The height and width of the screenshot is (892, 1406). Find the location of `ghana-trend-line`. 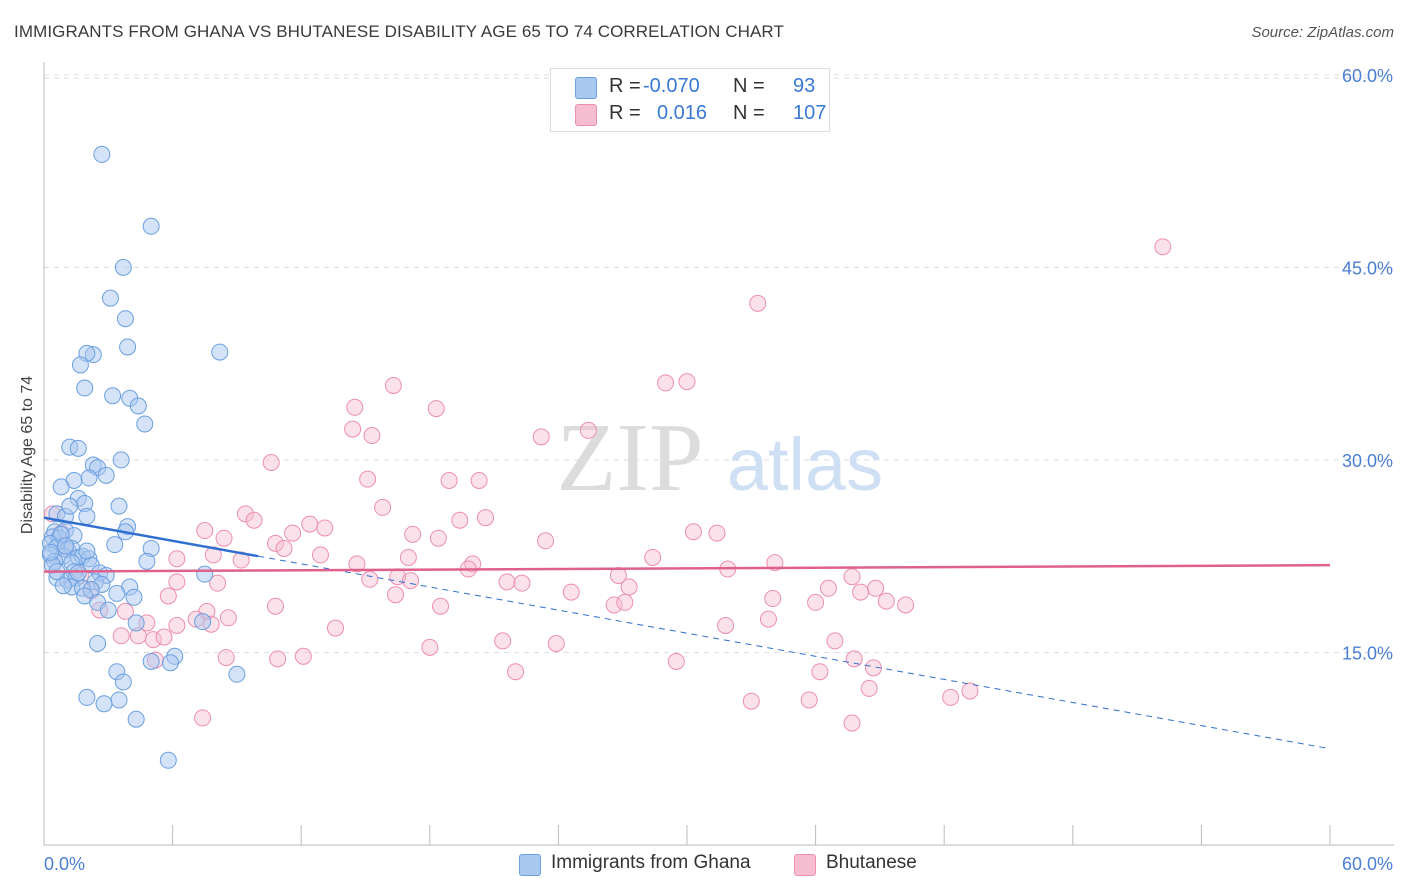

ghana-trend-line is located at coordinates (151, 537).